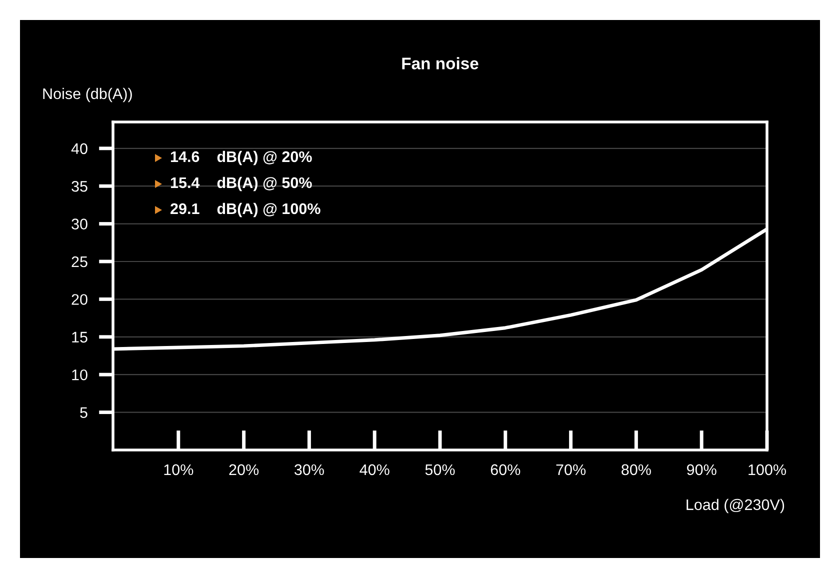  What do you see at coordinates (80, 299) in the screenshot?
I see `y-tick-label: 20` at bounding box center [80, 299].